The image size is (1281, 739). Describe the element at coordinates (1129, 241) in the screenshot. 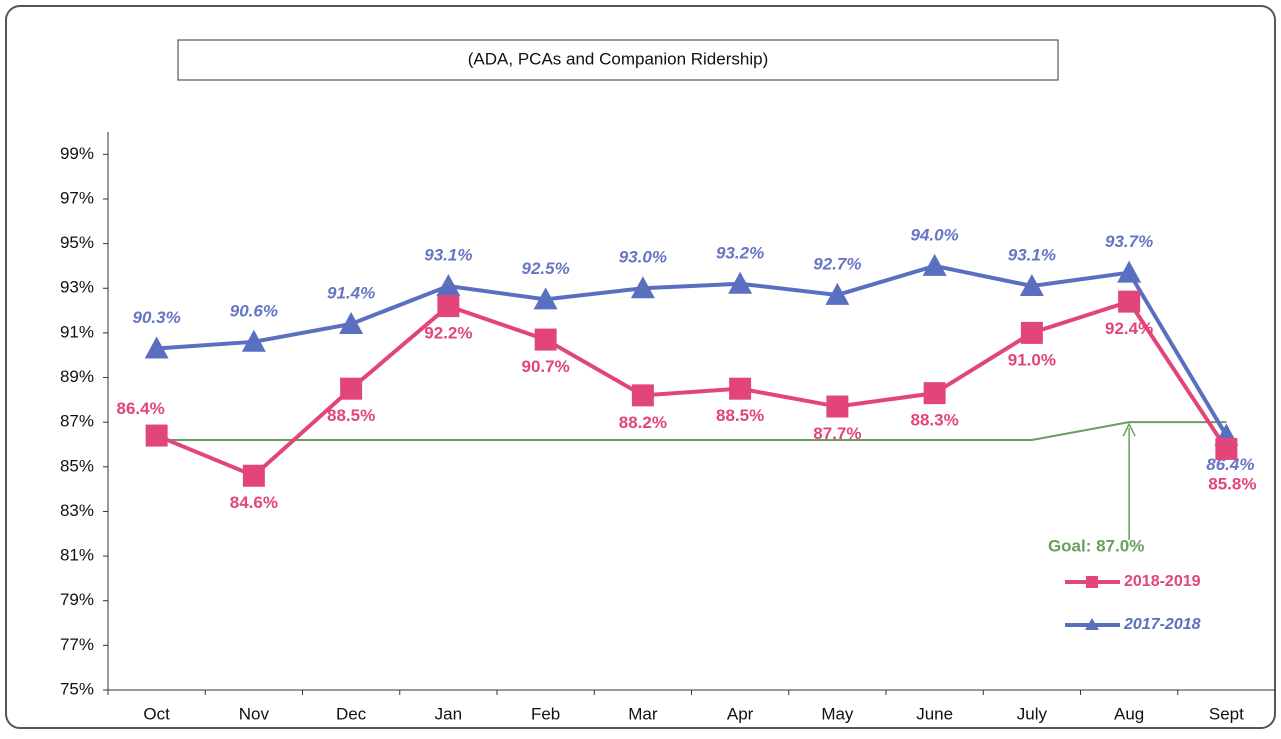

I see `data-label: 93.7%` at that location.